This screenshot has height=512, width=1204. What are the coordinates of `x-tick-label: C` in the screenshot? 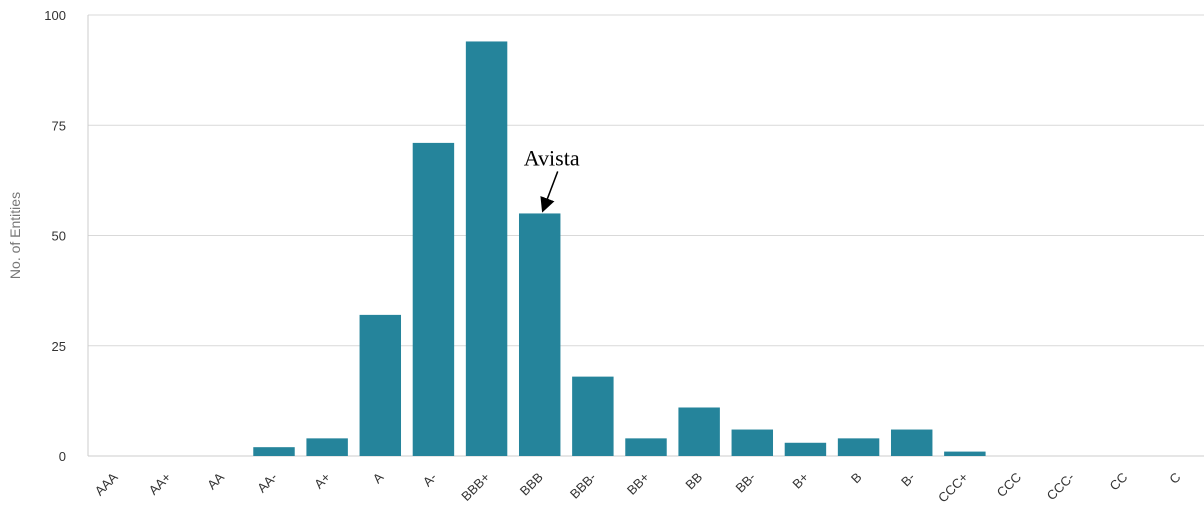 It's located at (1174, 478).